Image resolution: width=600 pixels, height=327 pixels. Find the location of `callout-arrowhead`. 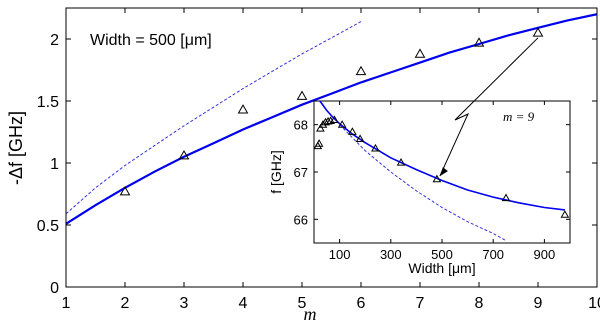

callout-arrowhead is located at coordinates (443, 172).